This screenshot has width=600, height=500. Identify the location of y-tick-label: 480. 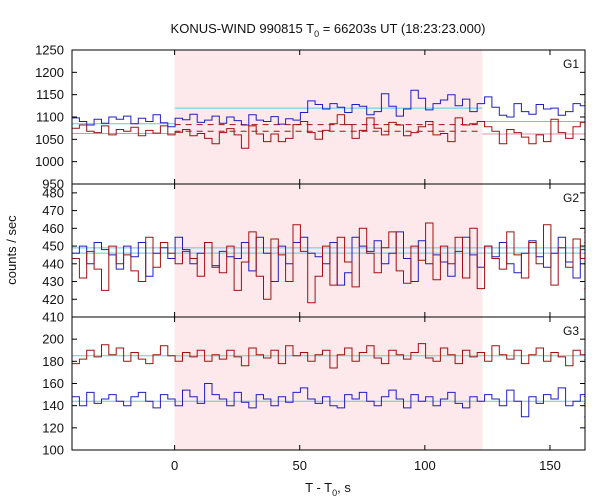
(53, 192).